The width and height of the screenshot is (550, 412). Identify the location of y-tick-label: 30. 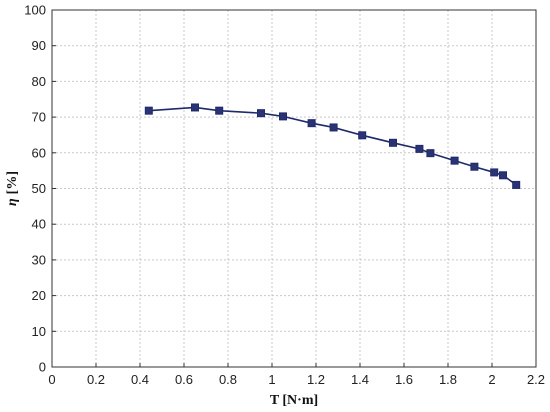
(39, 259).